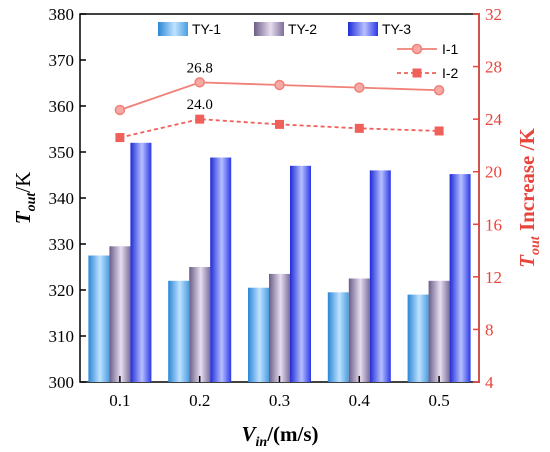  Describe the element at coordinates (199, 400) in the screenshot. I see `x-tick-label: 0.2` at that location.